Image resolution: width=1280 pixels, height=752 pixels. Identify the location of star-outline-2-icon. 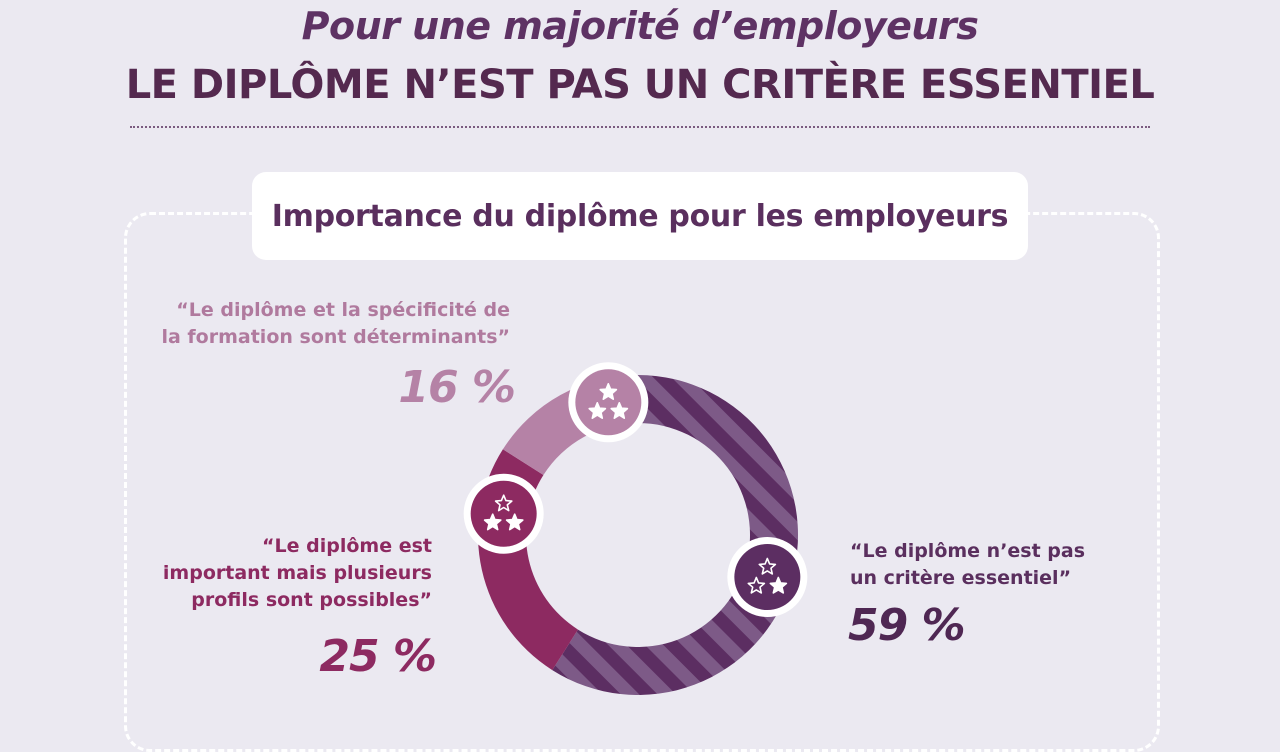
(503, 513).